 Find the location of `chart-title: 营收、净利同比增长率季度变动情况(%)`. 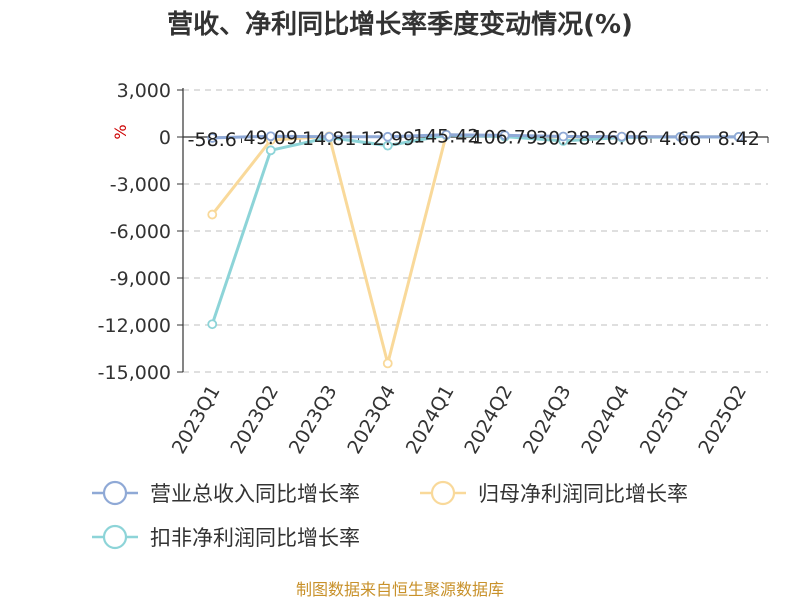

chart-title: 营收、净利同比增长率季度变动情况(%) is located at coordinates (400, 24).